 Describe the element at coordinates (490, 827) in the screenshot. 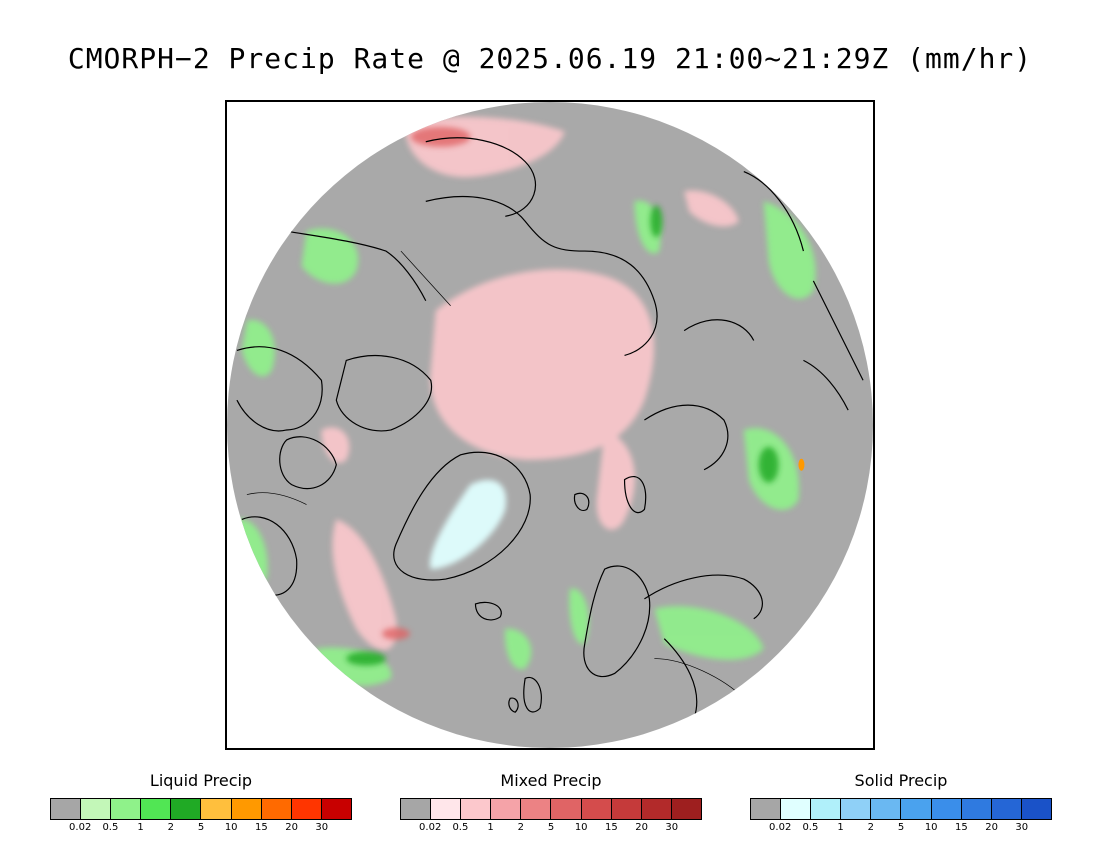

I see `legend-mixed-tick-label: 1` at that location.